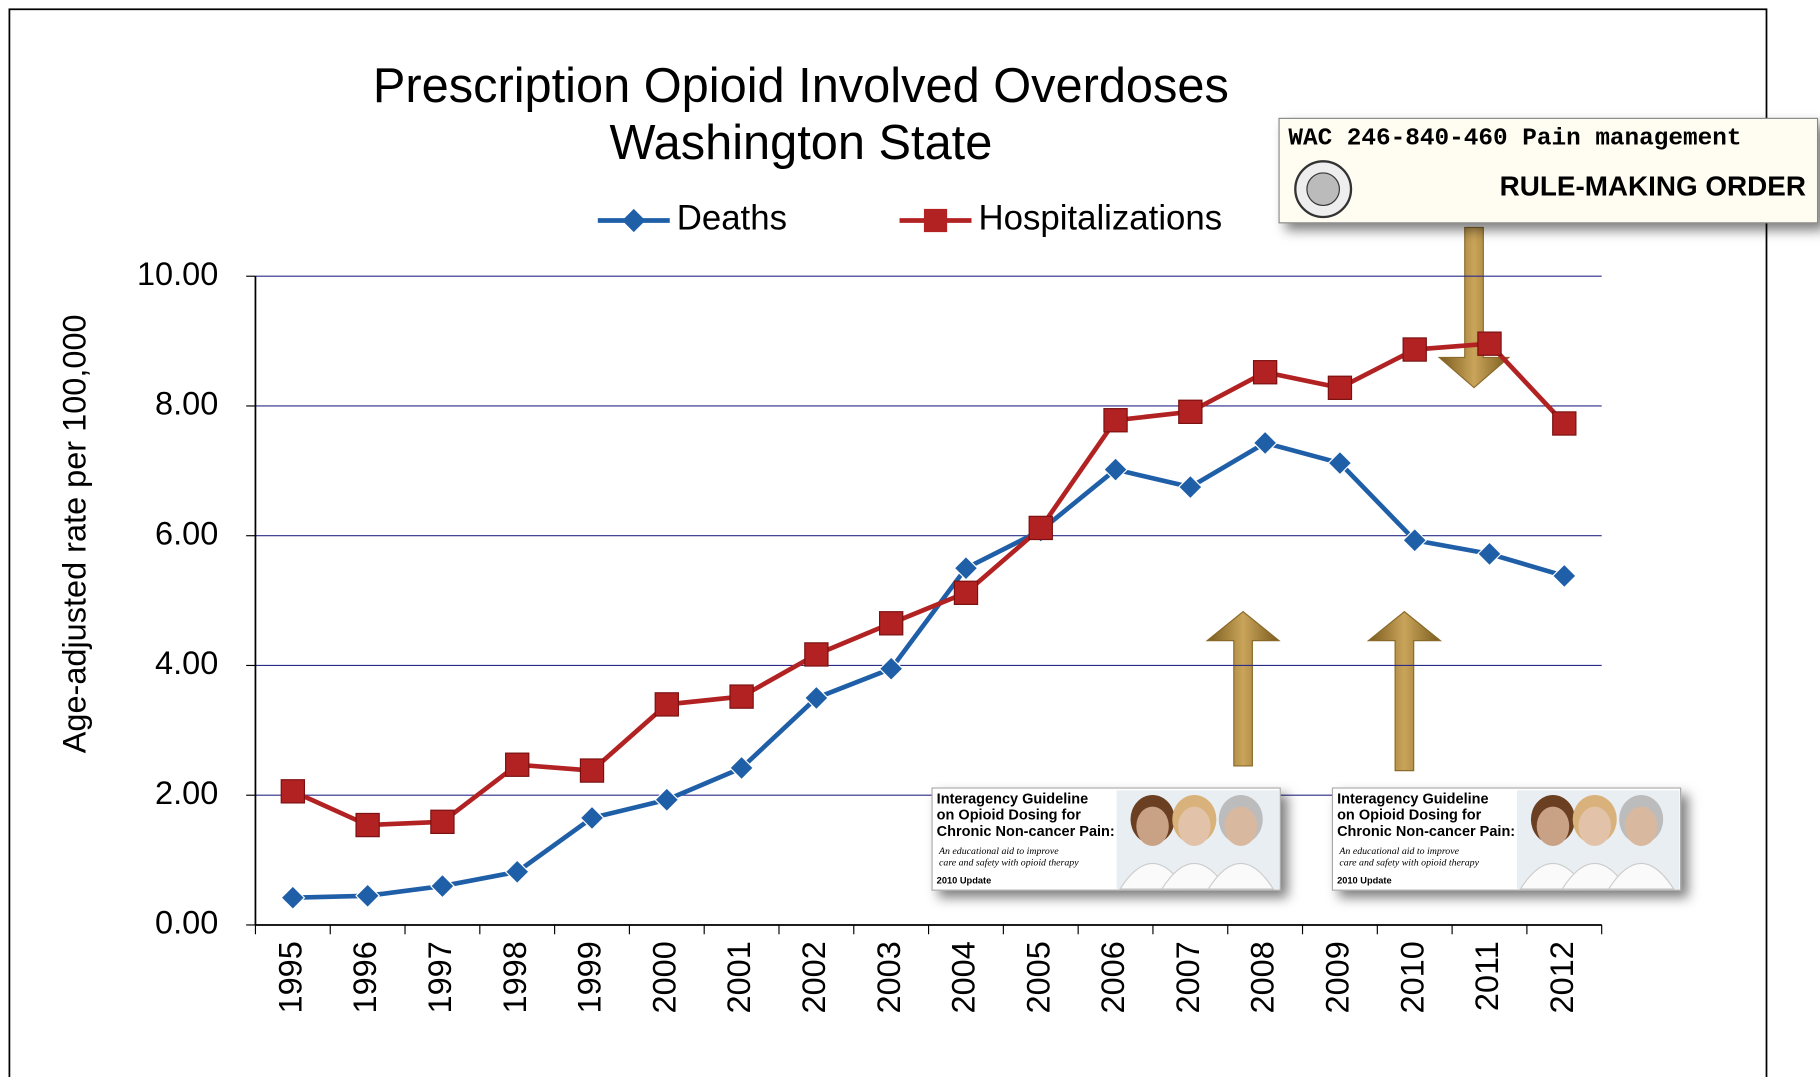 This screenshot has height=1077, width=1820. Describe the element at coordinates (1263, 977) in the screenshot. I see `x-tick-label: 2008` at that location.